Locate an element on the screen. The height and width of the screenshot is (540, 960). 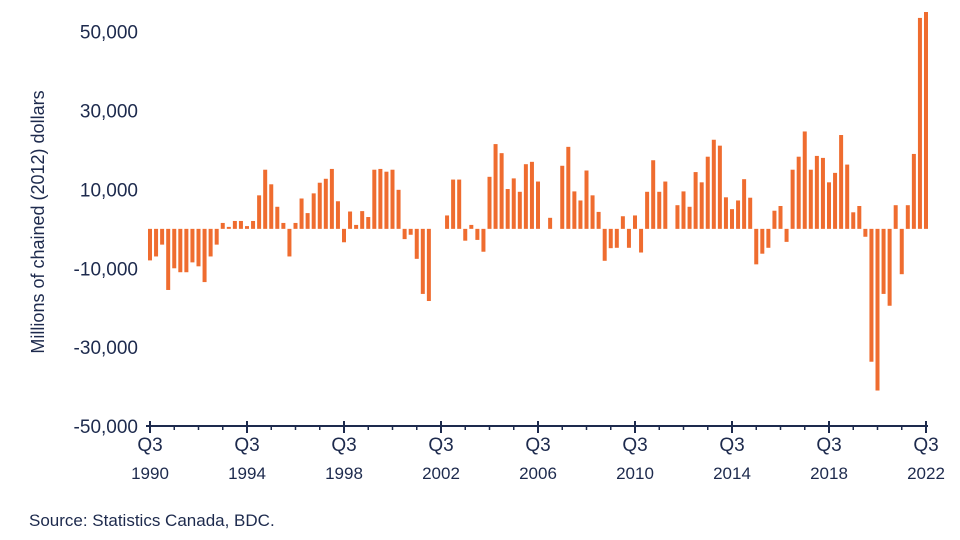
x-tick-year-label: 2014 is located at coordinates (732, 473).